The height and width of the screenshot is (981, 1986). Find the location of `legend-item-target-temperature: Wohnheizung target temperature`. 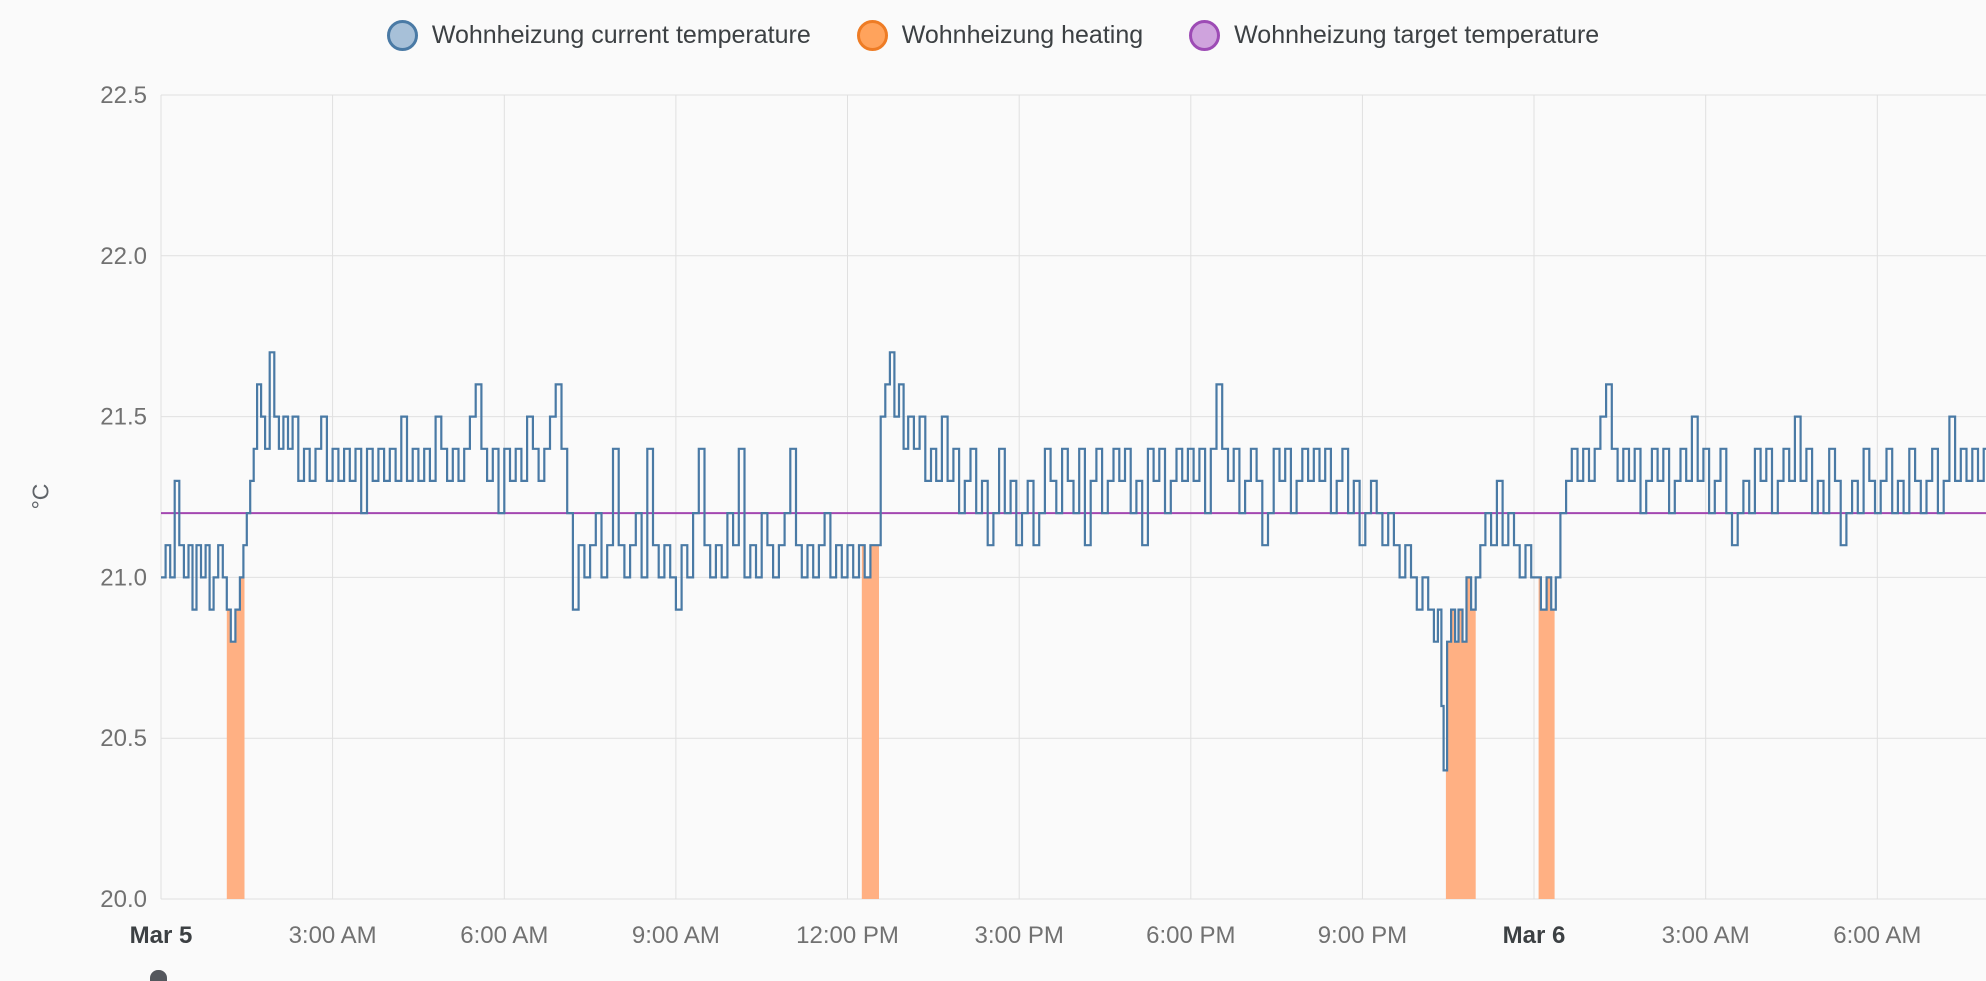

legend-item-target-temperature: Wohnheizung target temperature is located at coordinates (1394, 35).